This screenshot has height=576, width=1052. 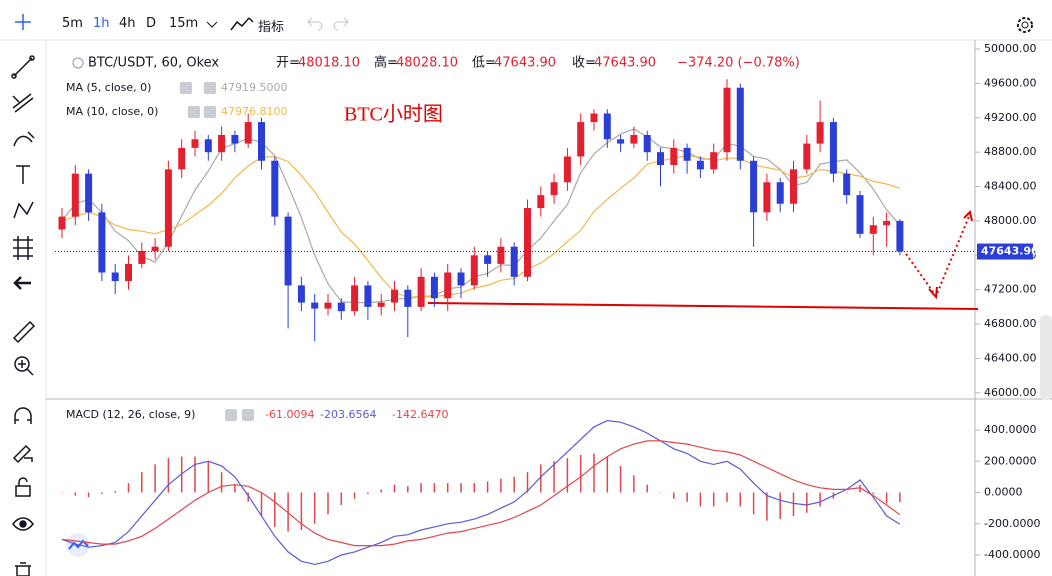 I want to click on last-price-box, so click(x=1005, y=251).